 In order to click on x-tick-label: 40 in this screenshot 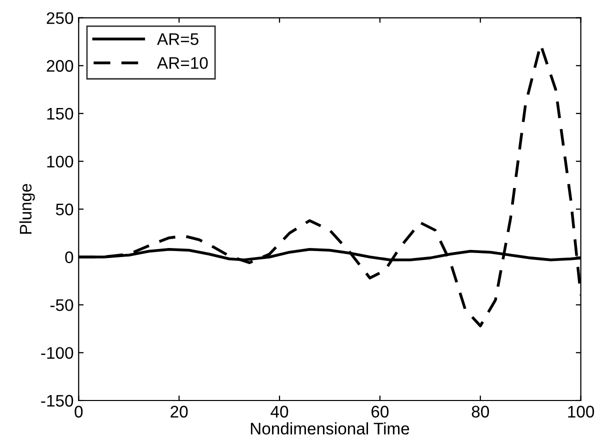, I will do `click(279, 412)`.